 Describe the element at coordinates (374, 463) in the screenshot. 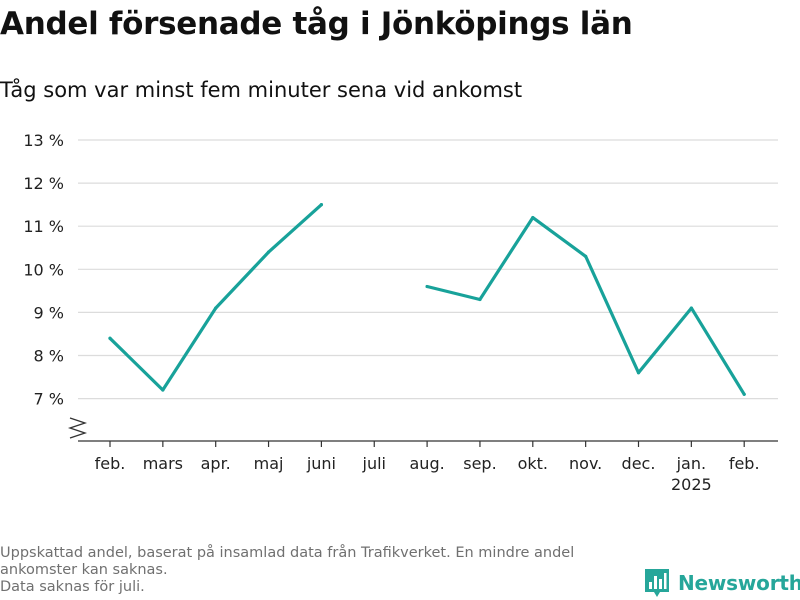

I see `x-tick-label: juli` at that location.